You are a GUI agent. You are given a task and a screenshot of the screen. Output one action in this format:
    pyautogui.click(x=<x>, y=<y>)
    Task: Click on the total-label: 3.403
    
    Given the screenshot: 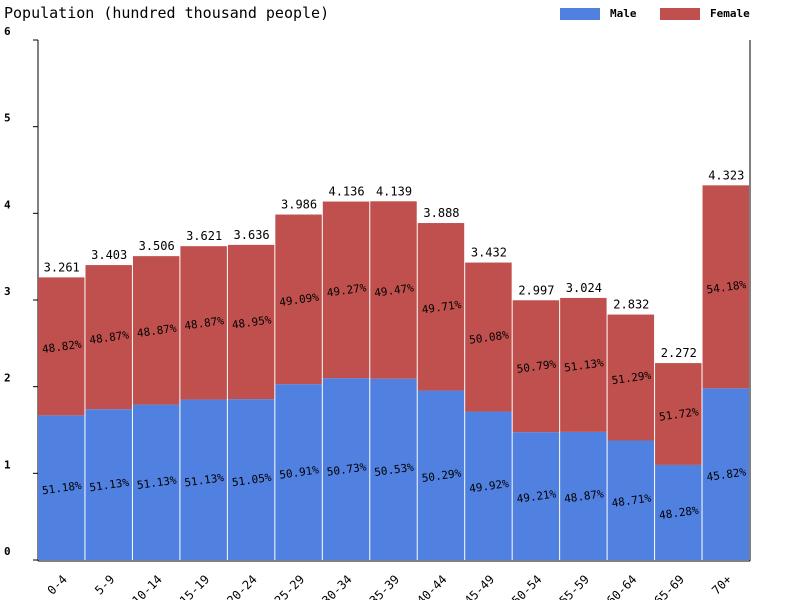 What is the action you would take?
    pyautogui.click(x=109, y=255)
    